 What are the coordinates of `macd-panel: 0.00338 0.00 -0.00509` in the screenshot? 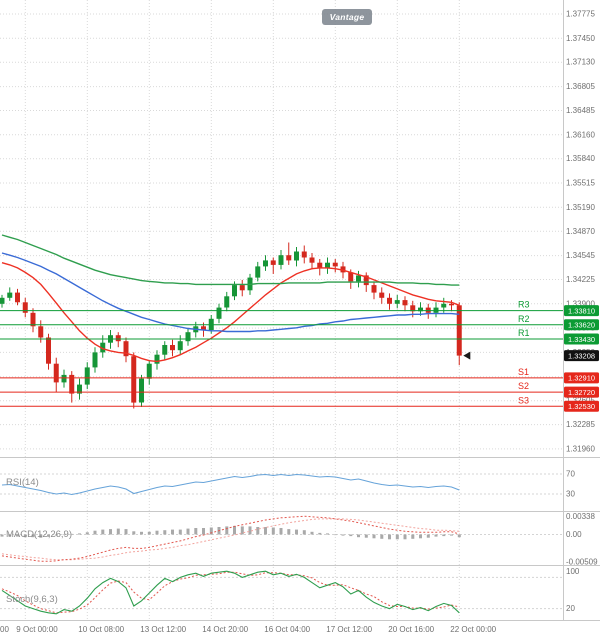 It's located at (299, 539).